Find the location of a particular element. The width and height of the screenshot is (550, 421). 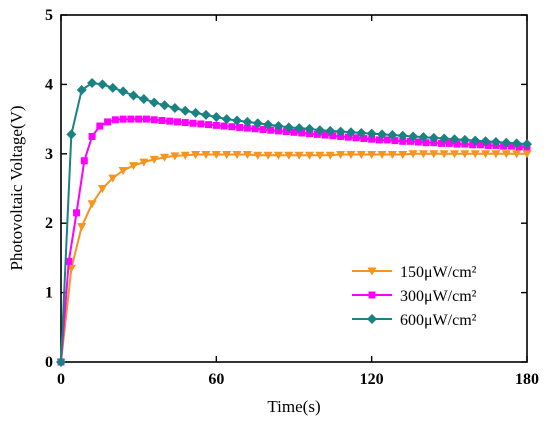

x-tick-label-3: 180 is located at coordinates (527, 379).